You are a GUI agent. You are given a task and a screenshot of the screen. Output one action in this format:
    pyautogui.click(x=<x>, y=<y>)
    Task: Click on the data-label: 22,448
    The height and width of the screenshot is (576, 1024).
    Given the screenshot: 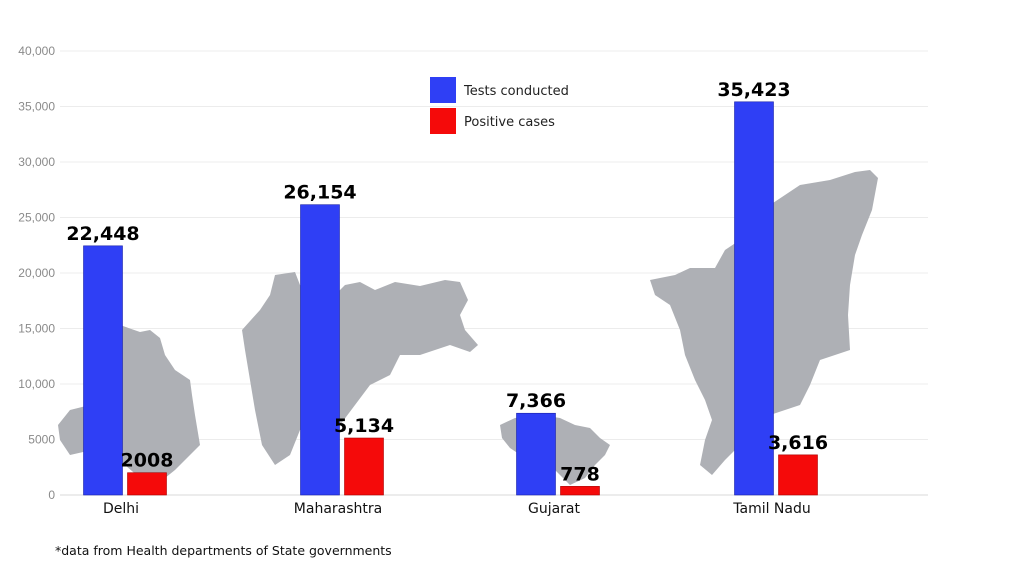 What is the action you would take?
    pyautogui.click(x=102, y=234)
    